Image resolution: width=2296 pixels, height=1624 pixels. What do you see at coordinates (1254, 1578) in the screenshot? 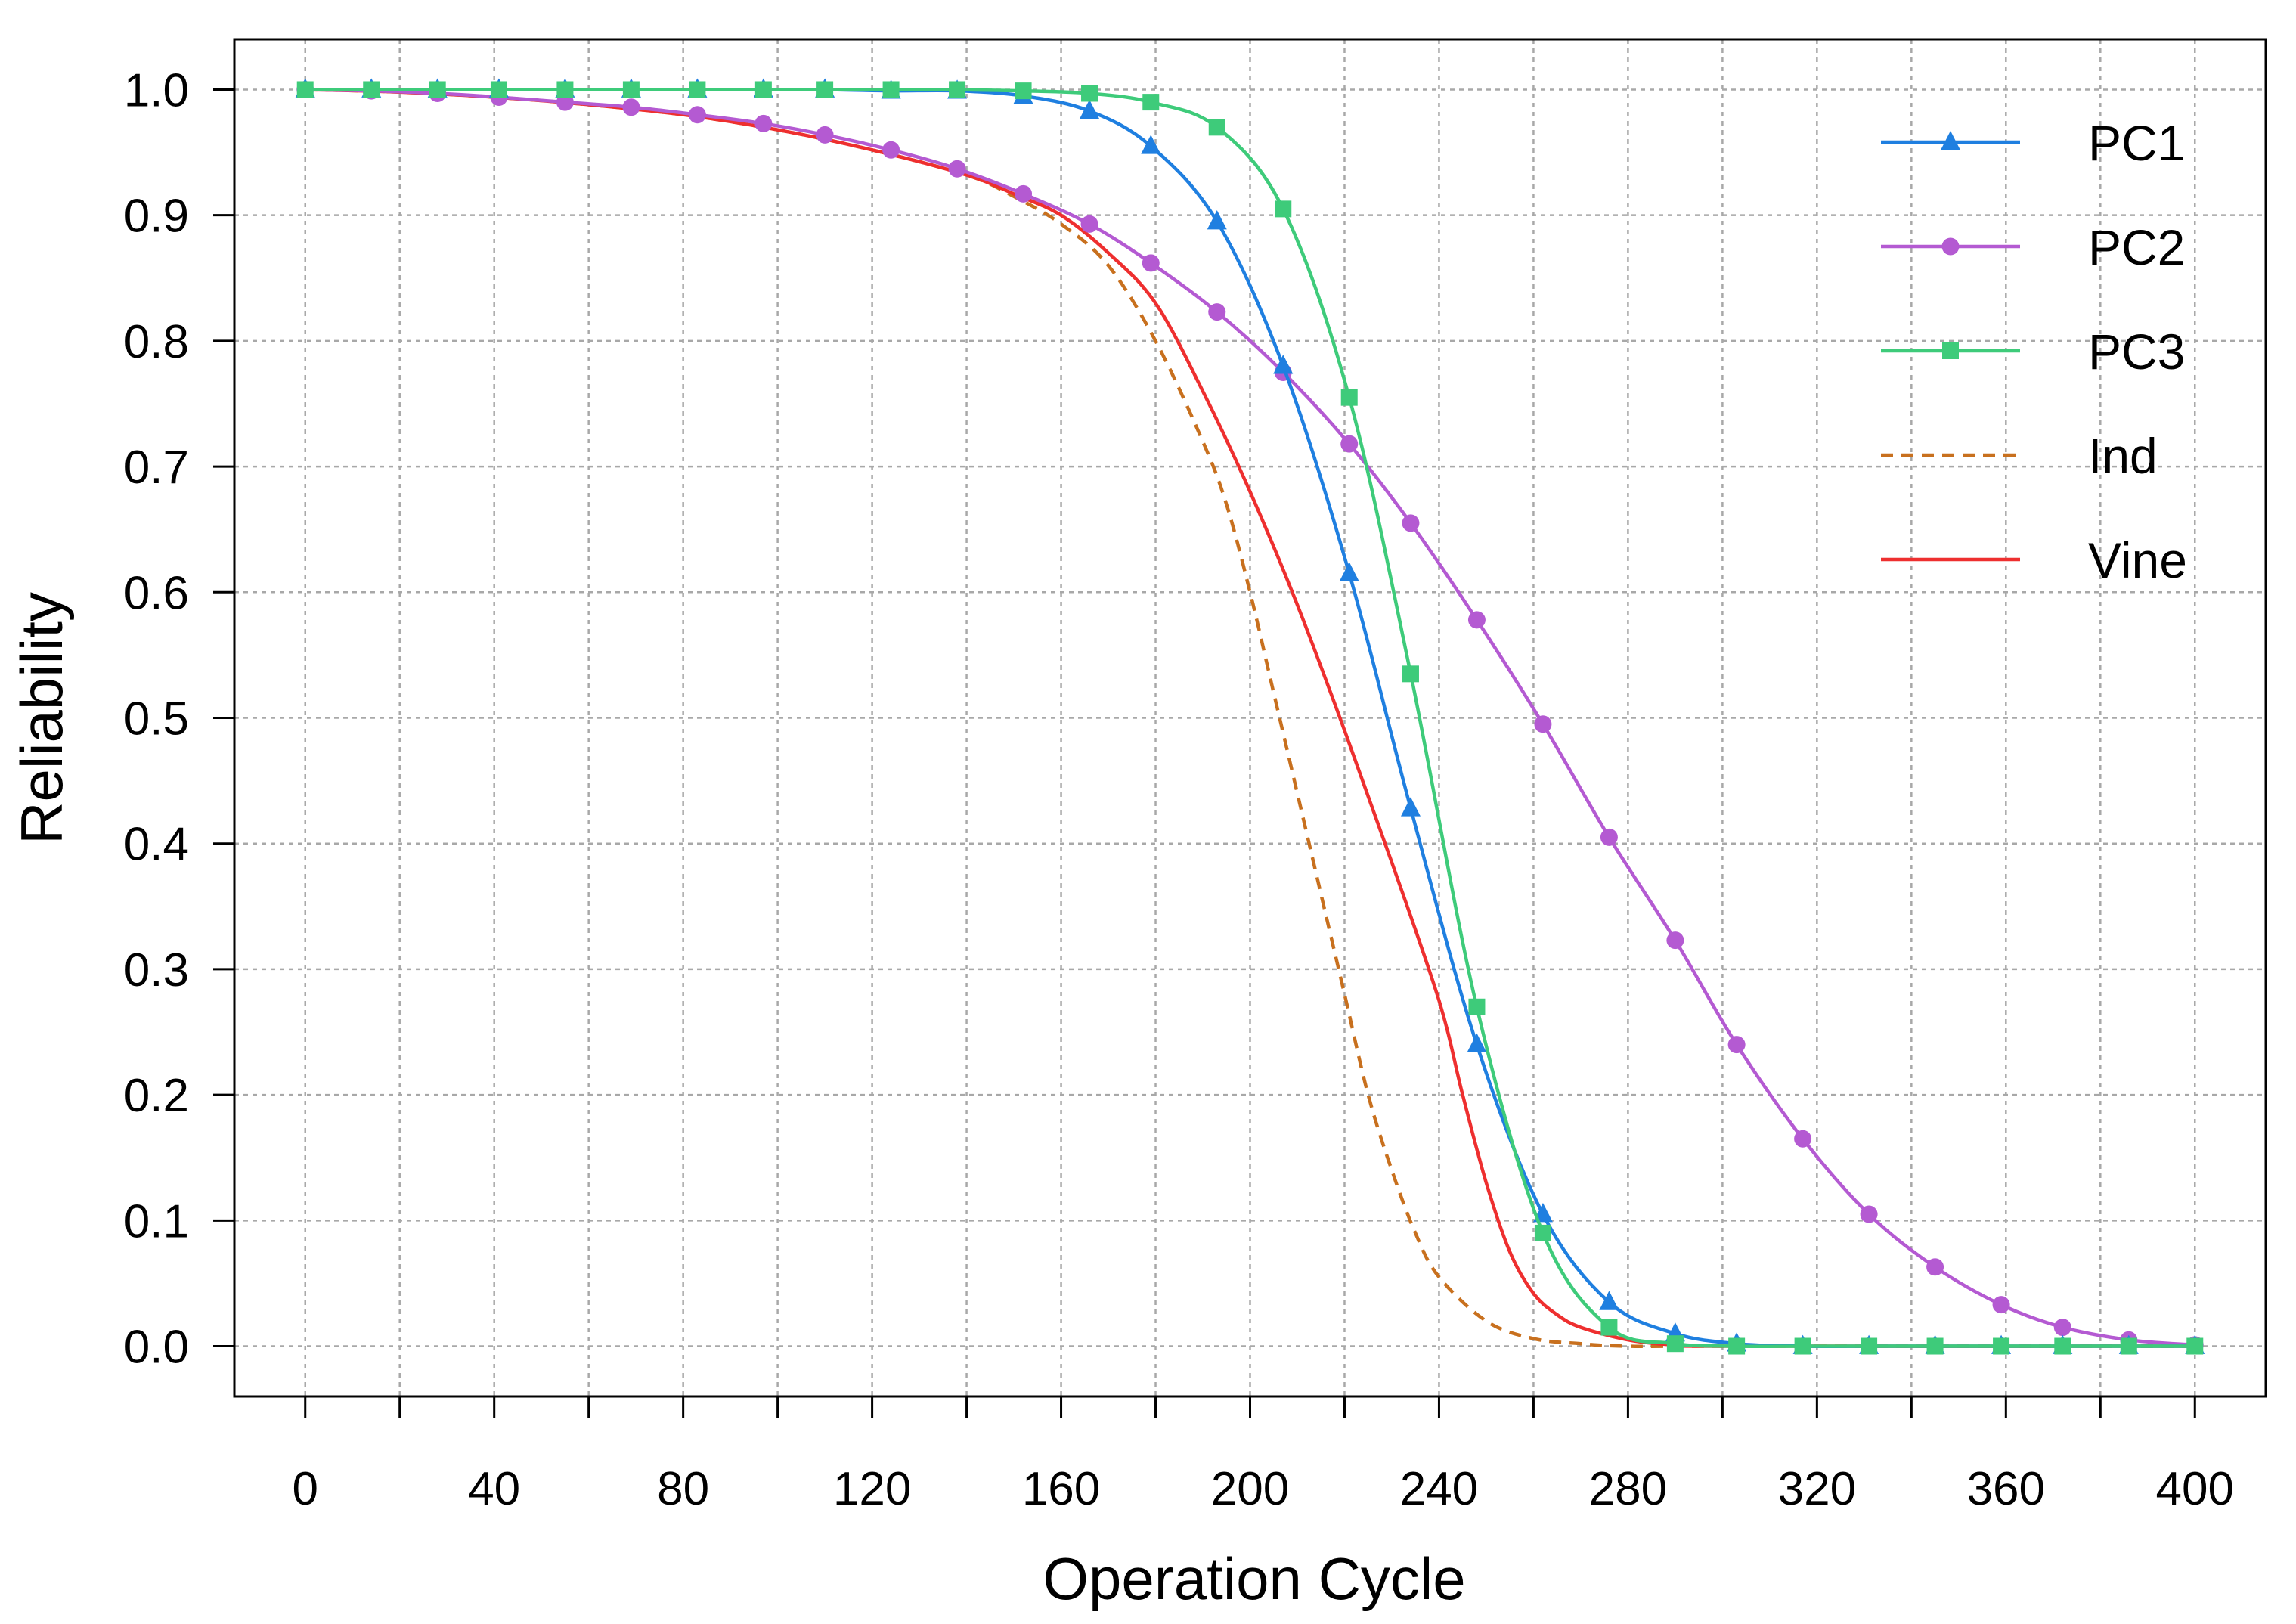
I see `x-axis-title: Operation Cycle` at bounding box center [1254, 1578].